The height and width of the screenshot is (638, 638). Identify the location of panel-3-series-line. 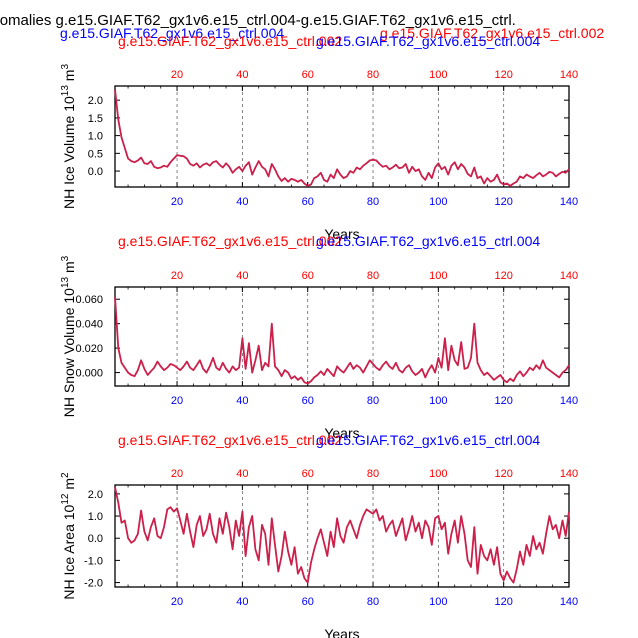
(342, 535).